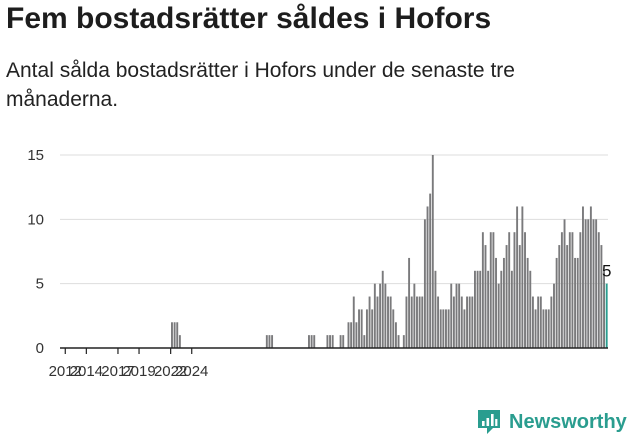 This screenshot has height=439, width=631. What do you see at coordinates (606, 271) in the screenshot?
I see `highlight-value-label: 5` at bounding box center [606, 271].